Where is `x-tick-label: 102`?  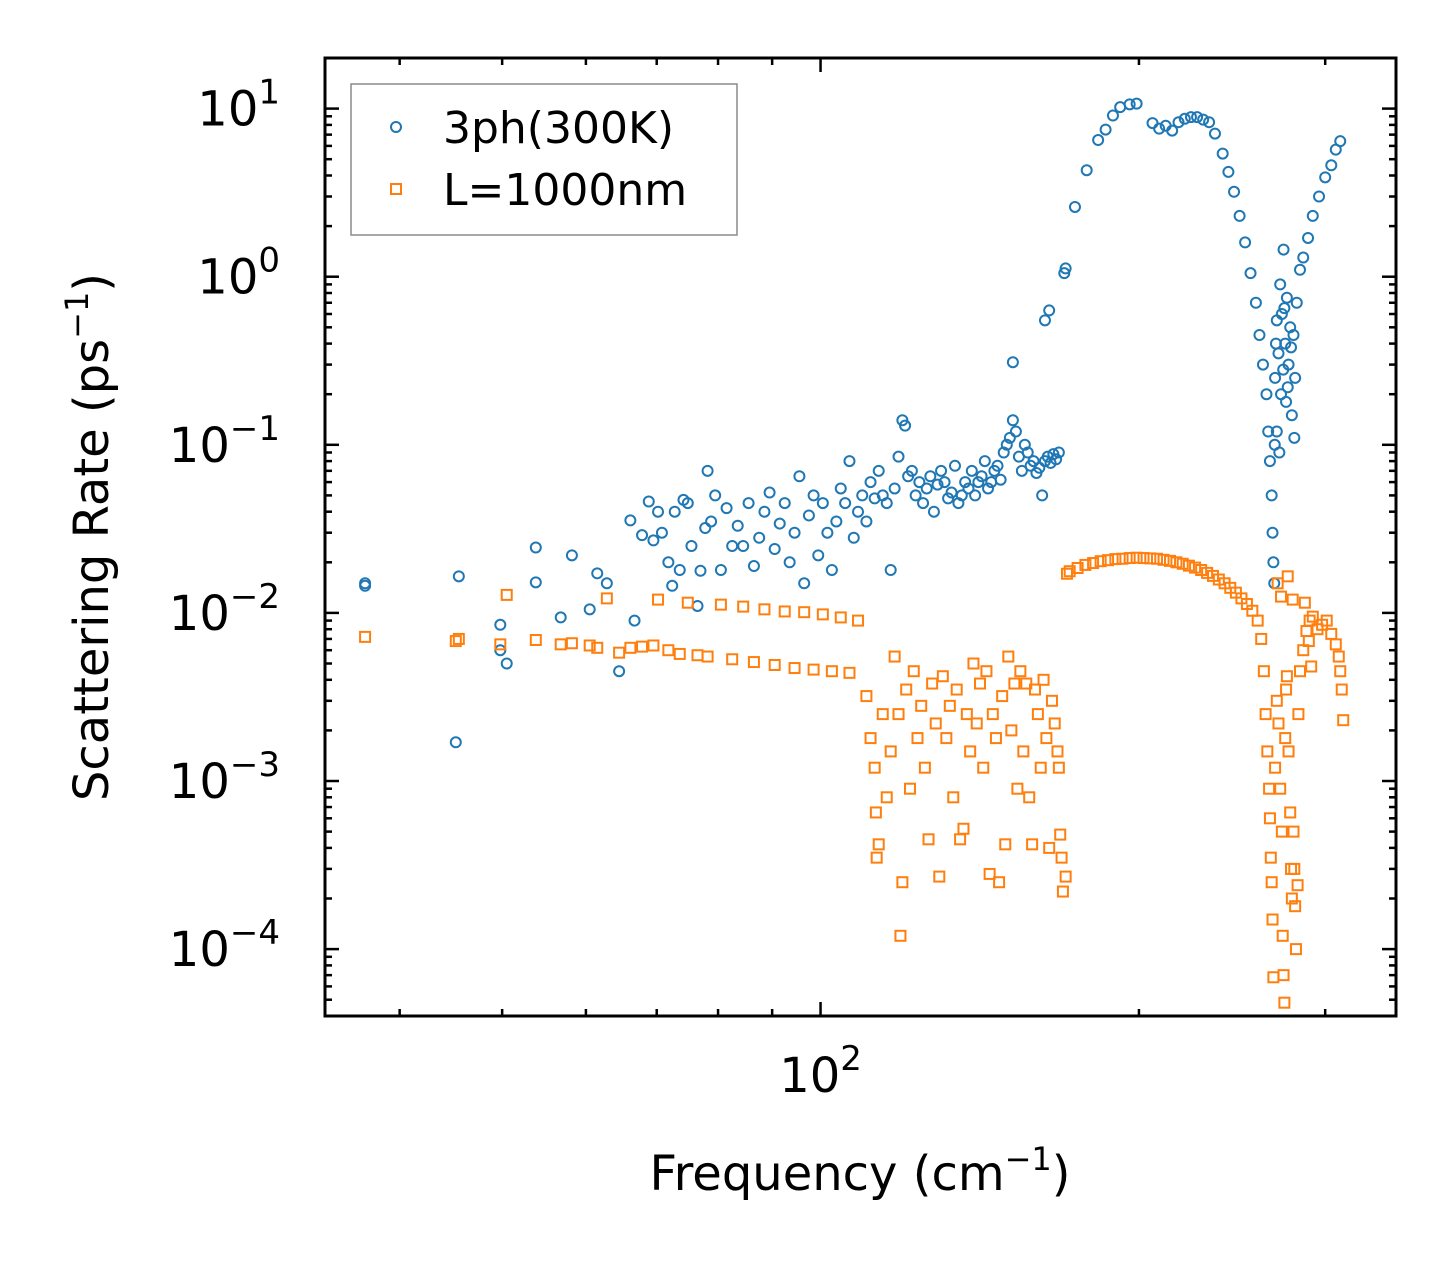 x-tick-label: 102 is located at coordinates (820, 1071).